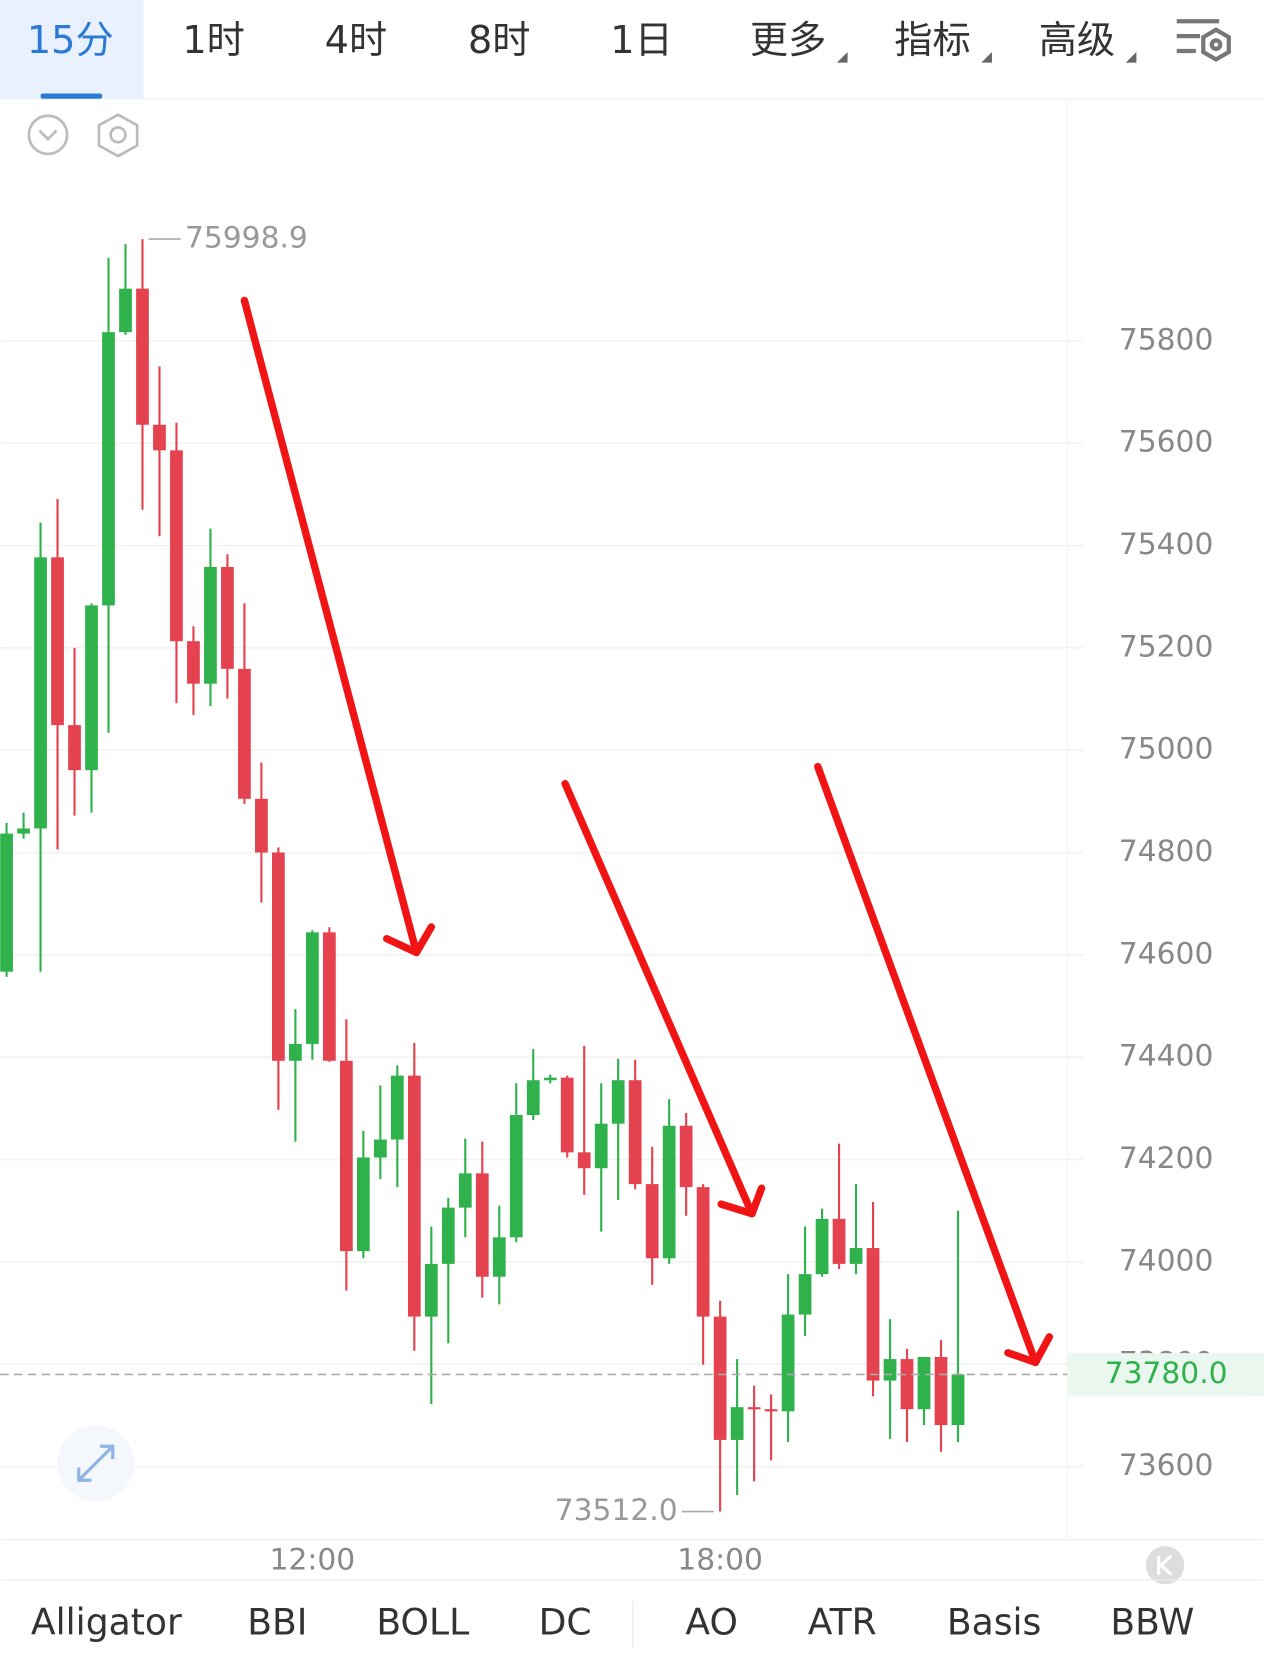 Image resolution: width=1264 pixels, height=1665 pixels. Describe the element at coordinates (711, 1622) in the screenshot. I see `indicator-tab: AO` at that location.